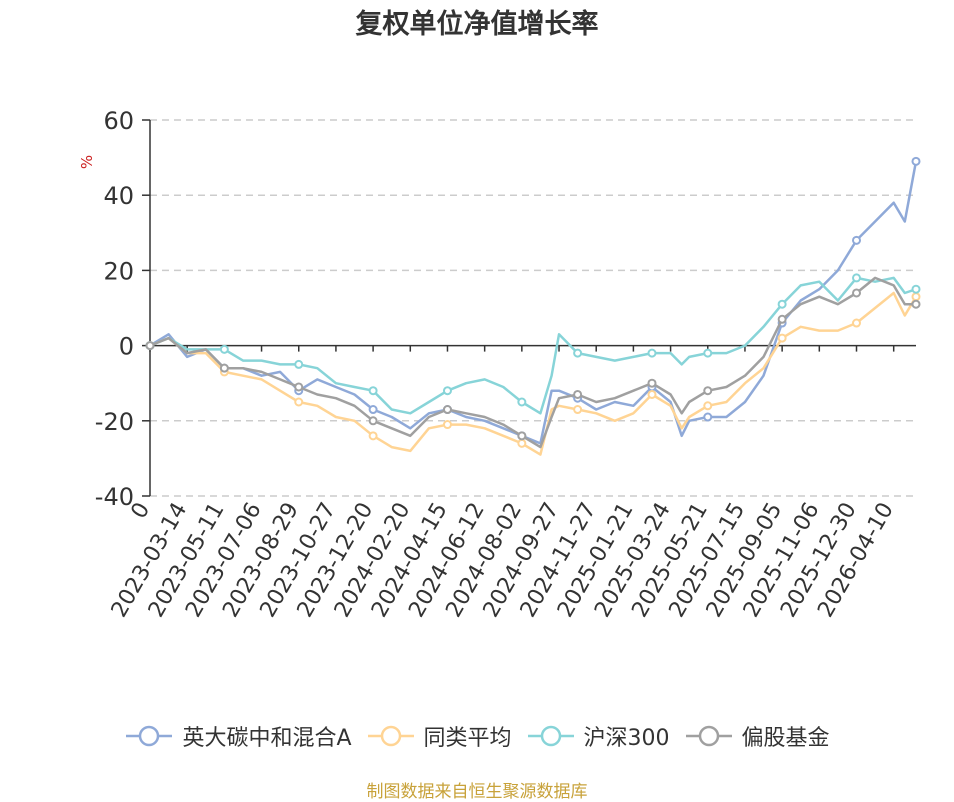  I want to click on y-tick-label: 0, so click(126, 347).